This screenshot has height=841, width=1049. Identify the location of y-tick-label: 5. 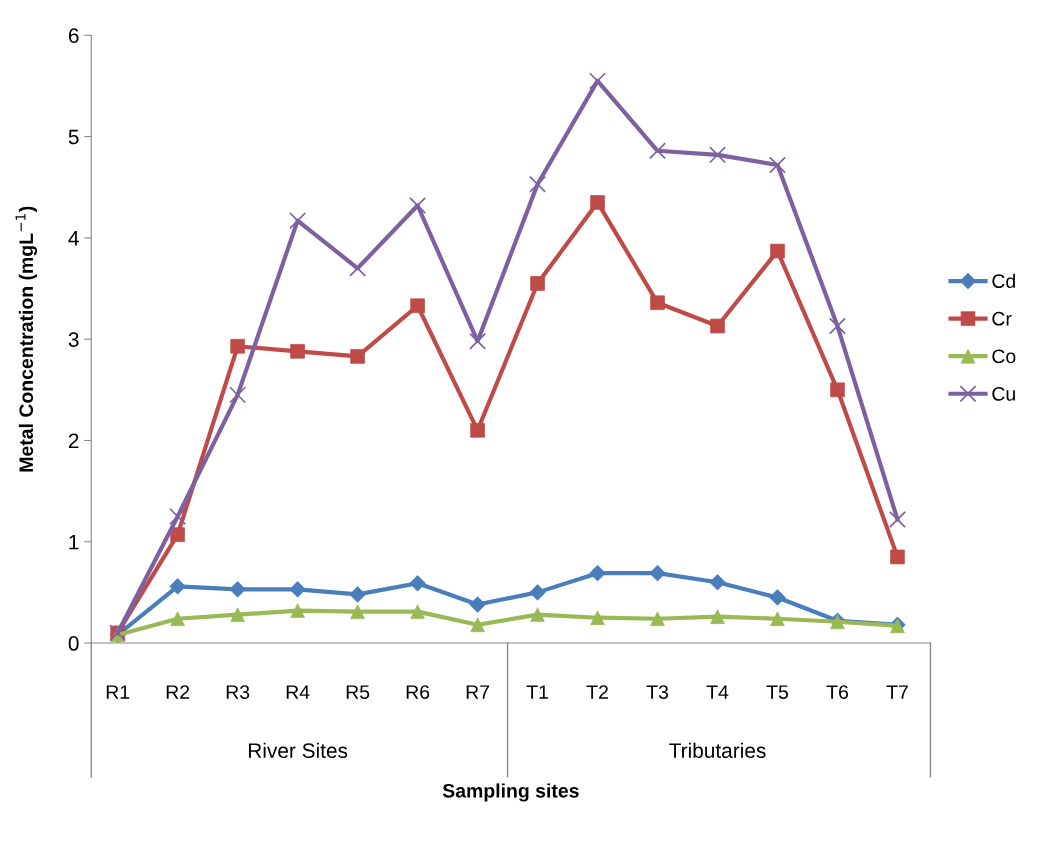
(73, 137).